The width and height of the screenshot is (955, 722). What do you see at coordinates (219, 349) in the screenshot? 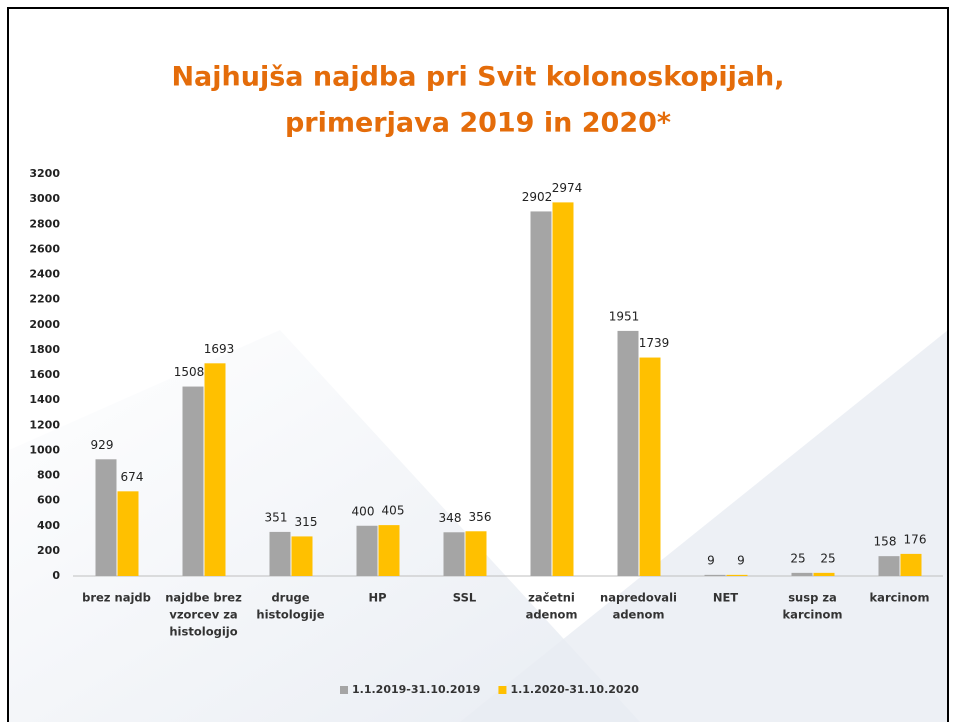
I see `value-label: 1693` at bounding box center [219, 349].